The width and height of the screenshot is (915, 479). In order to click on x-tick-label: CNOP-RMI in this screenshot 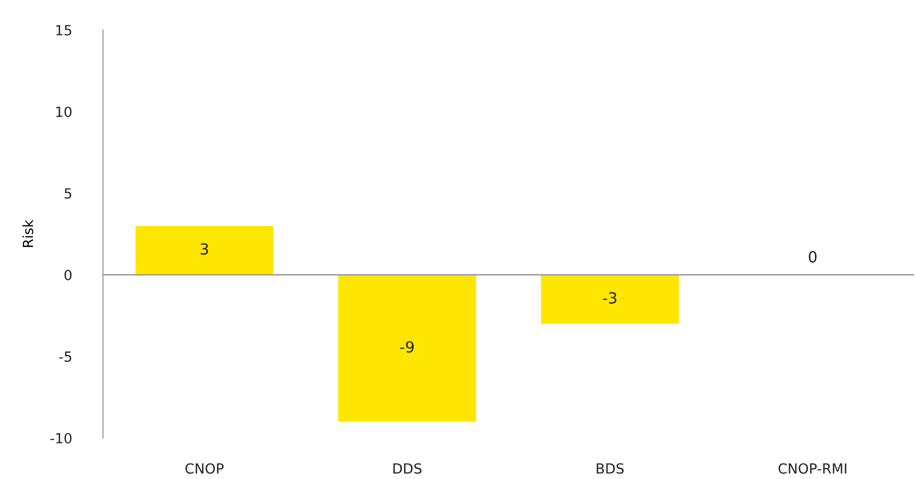, I will do `click(812, 468)`.